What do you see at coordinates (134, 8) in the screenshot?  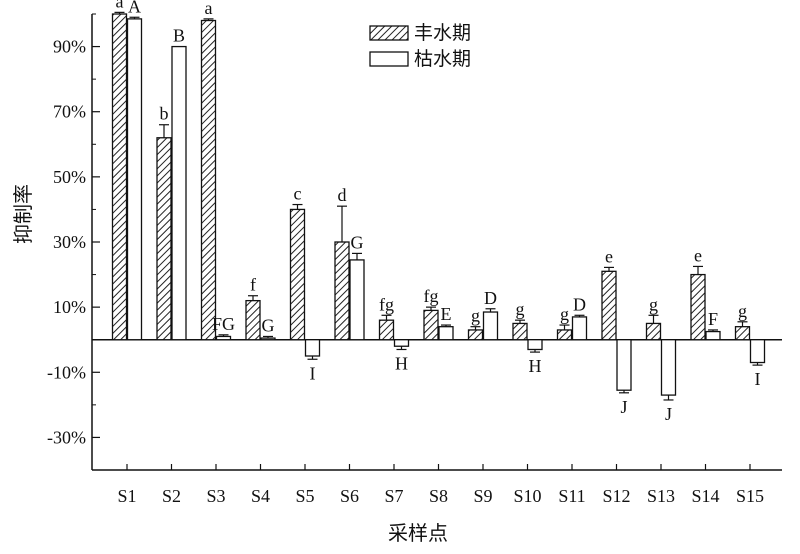 I see `significance-letter: A` at bounding box center [134, 8].